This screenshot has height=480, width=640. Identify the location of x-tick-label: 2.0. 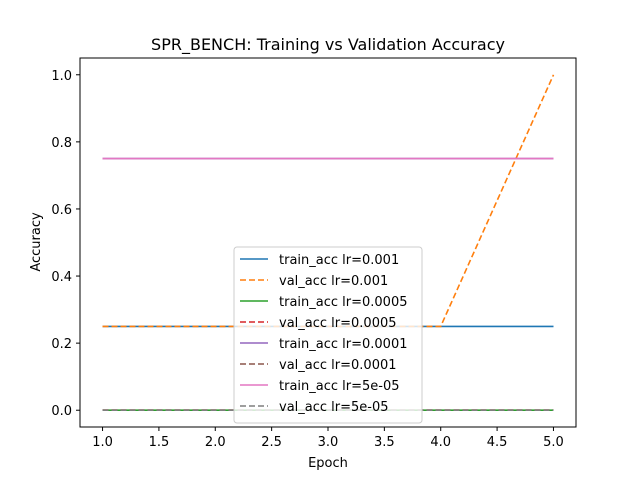
(215, 442).